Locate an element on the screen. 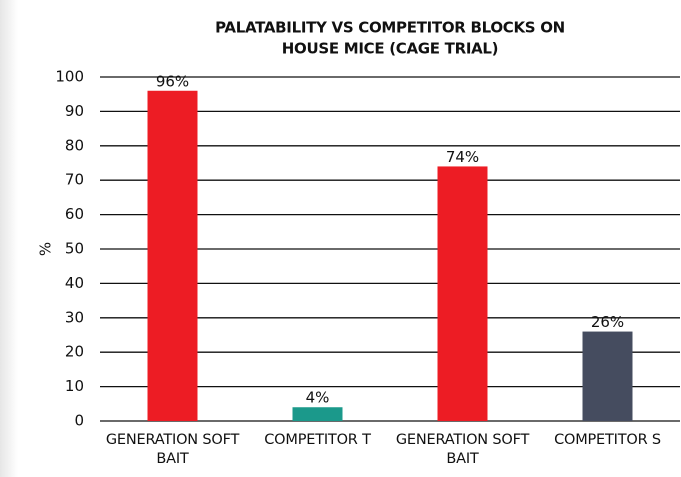 This screenshot has height=477, width=681. y-tick-label: 60 is located at coordinates (74, 214).